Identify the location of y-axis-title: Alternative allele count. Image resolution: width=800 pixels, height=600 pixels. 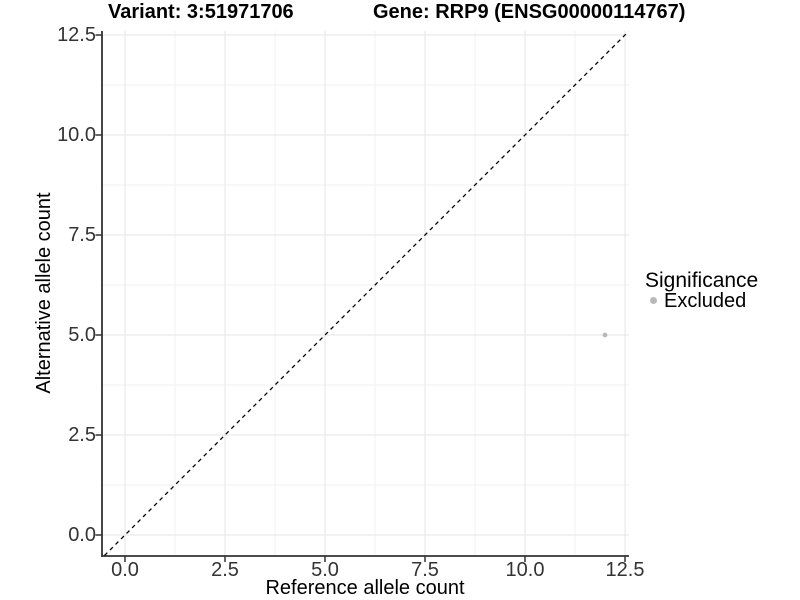
(44, 293).